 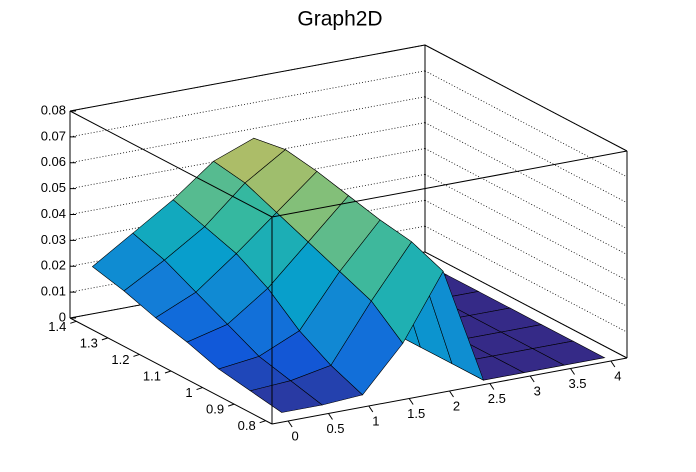 What do you see at coordinates (617, 375) in the screenshot?
I see `x-tick-label: 4` at bounding box center [617, 375].